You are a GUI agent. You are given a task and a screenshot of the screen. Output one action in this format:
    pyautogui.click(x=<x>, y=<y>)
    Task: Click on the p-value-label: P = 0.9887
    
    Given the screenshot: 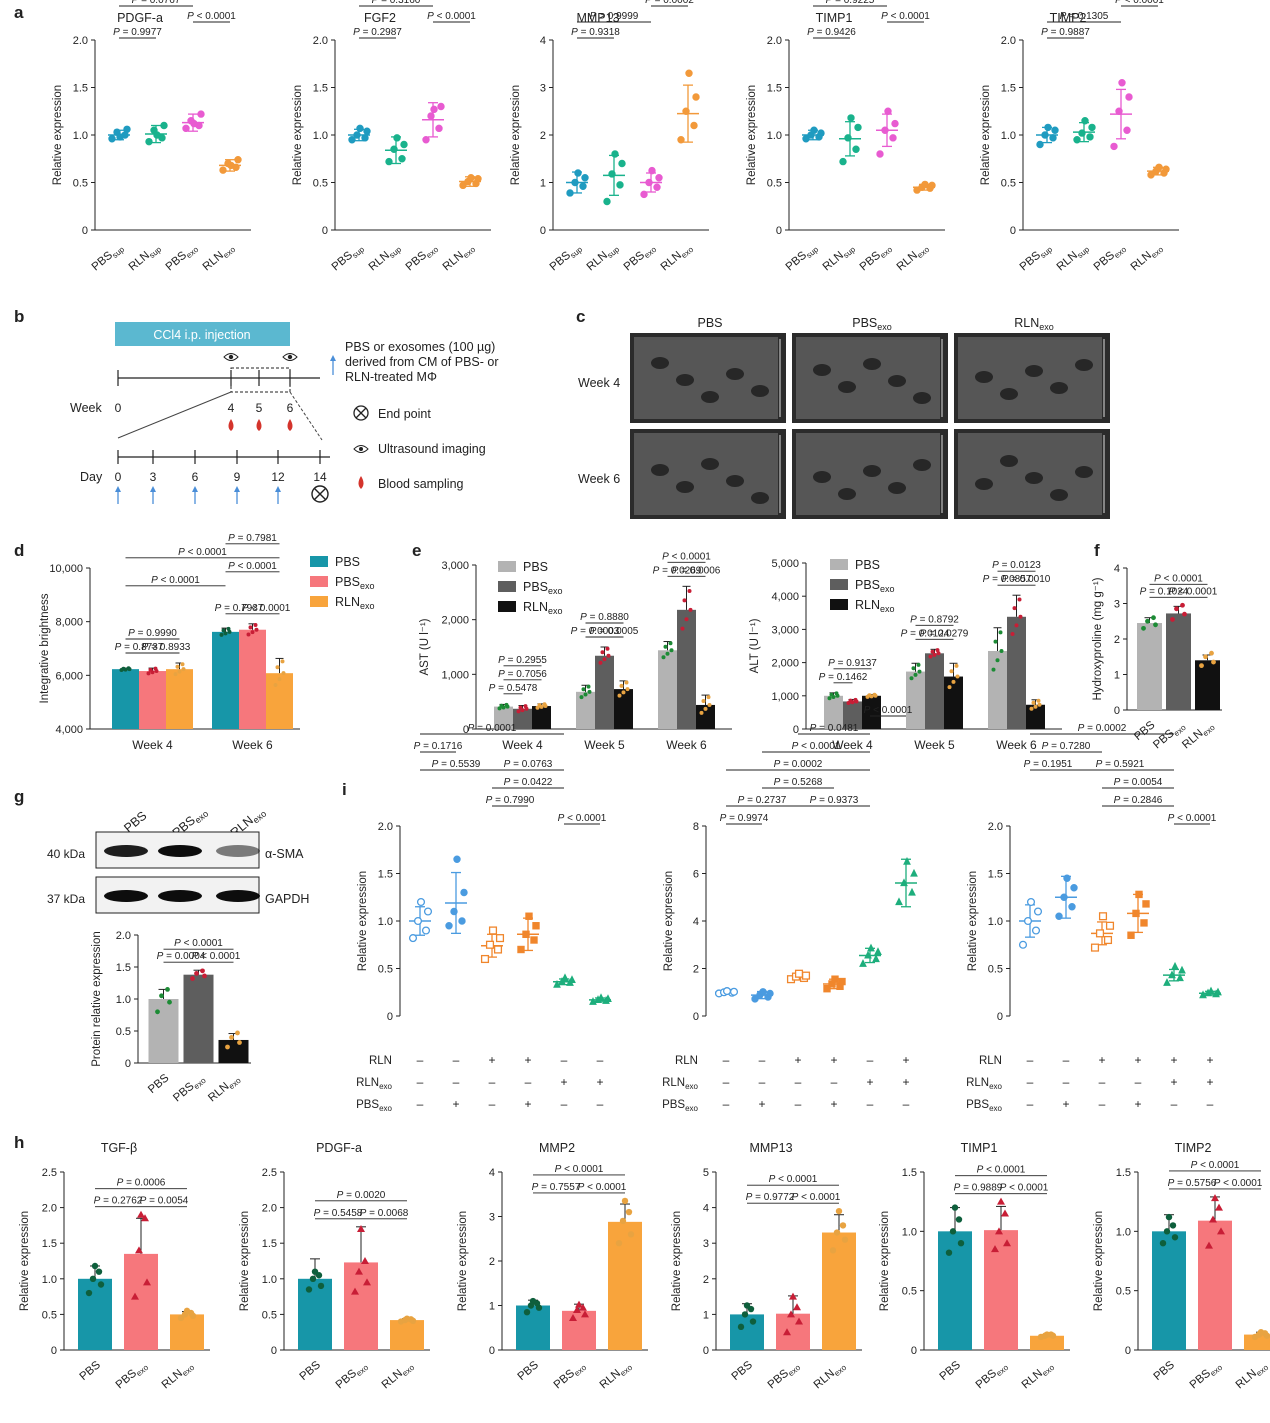 What is the action you would take?
    pyautogui.click(x=1065, y=32)
    